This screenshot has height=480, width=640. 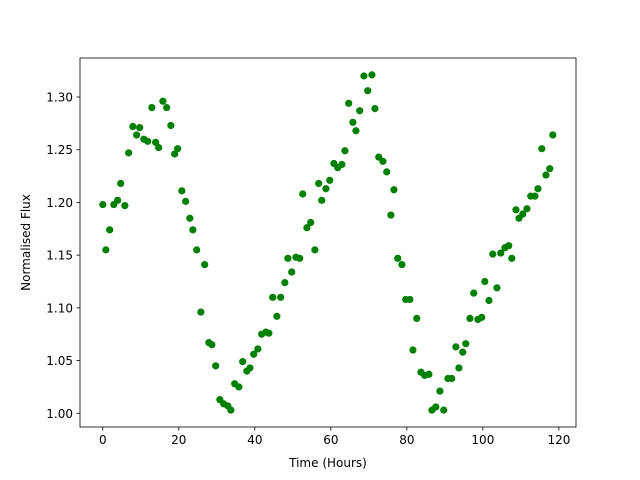 I want to click on y-axis-label: Normalised Flux, so click(x=26, y=242).